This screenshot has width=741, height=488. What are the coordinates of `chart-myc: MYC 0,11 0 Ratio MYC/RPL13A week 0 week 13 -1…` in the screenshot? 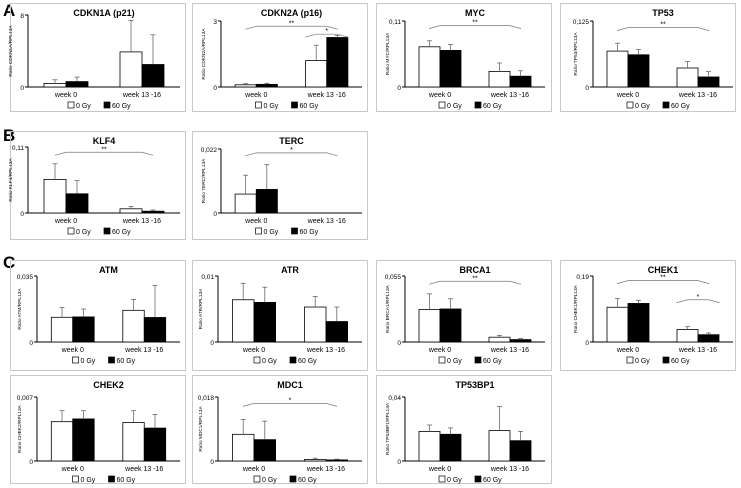 It's located at (464, 57).